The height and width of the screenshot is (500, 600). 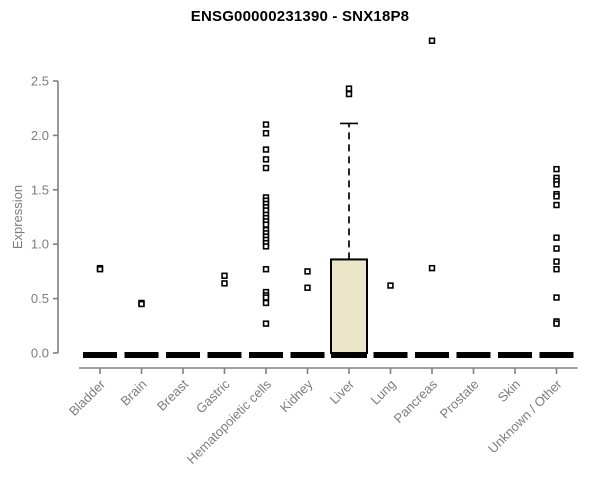 I want to click on x-tick-label: Prostate, so click(x=459, y=399).